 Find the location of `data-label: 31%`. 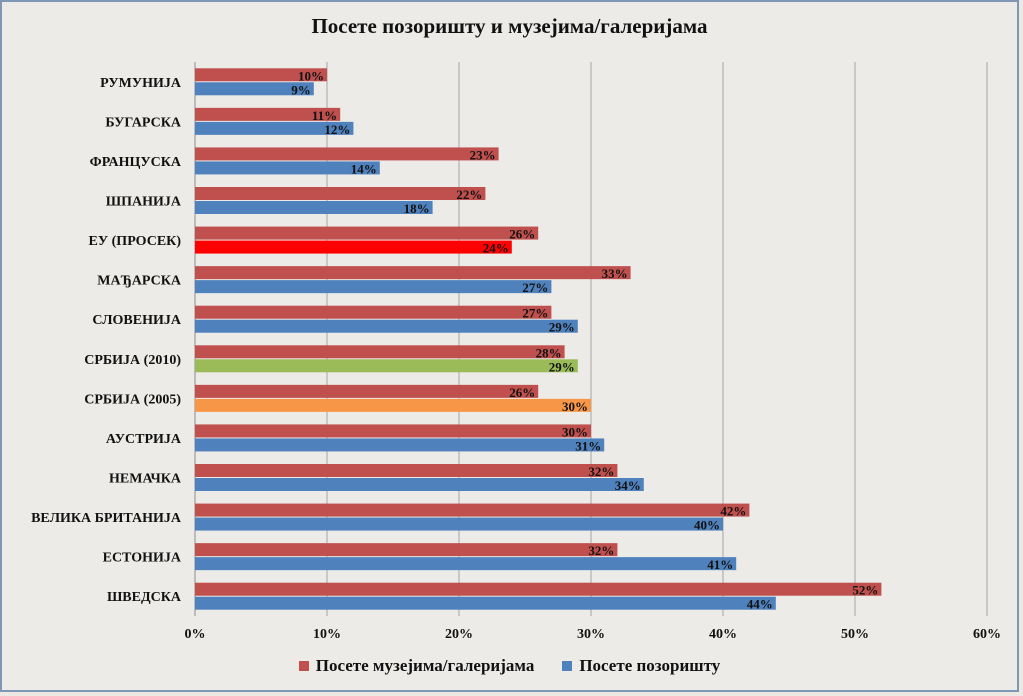

data-label: 31% is located at coordinates (588, 445).